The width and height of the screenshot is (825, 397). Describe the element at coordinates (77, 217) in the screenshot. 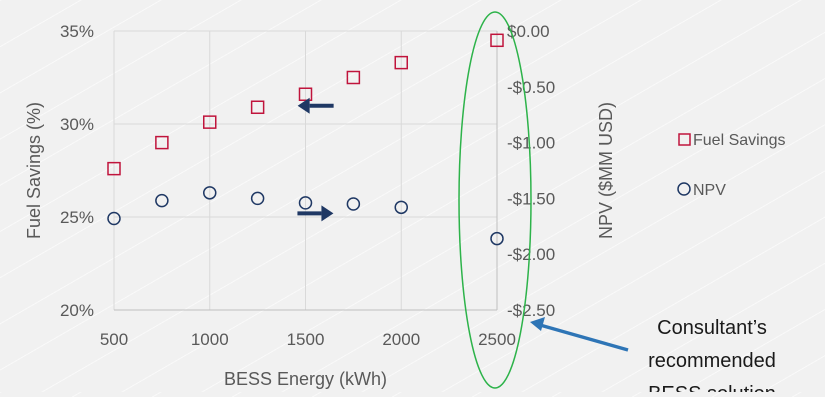

I see `y-tick-label: 25%` at that location.